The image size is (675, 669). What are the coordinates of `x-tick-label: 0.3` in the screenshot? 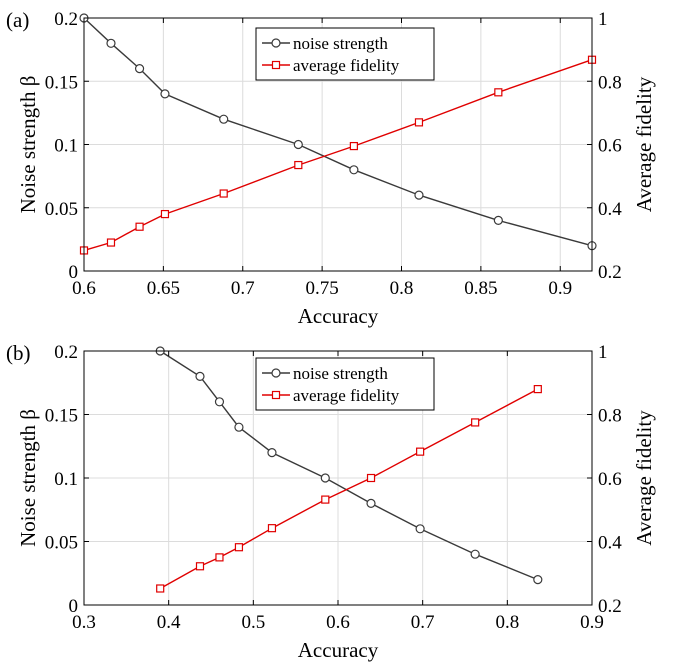 It's located at (84, 622).